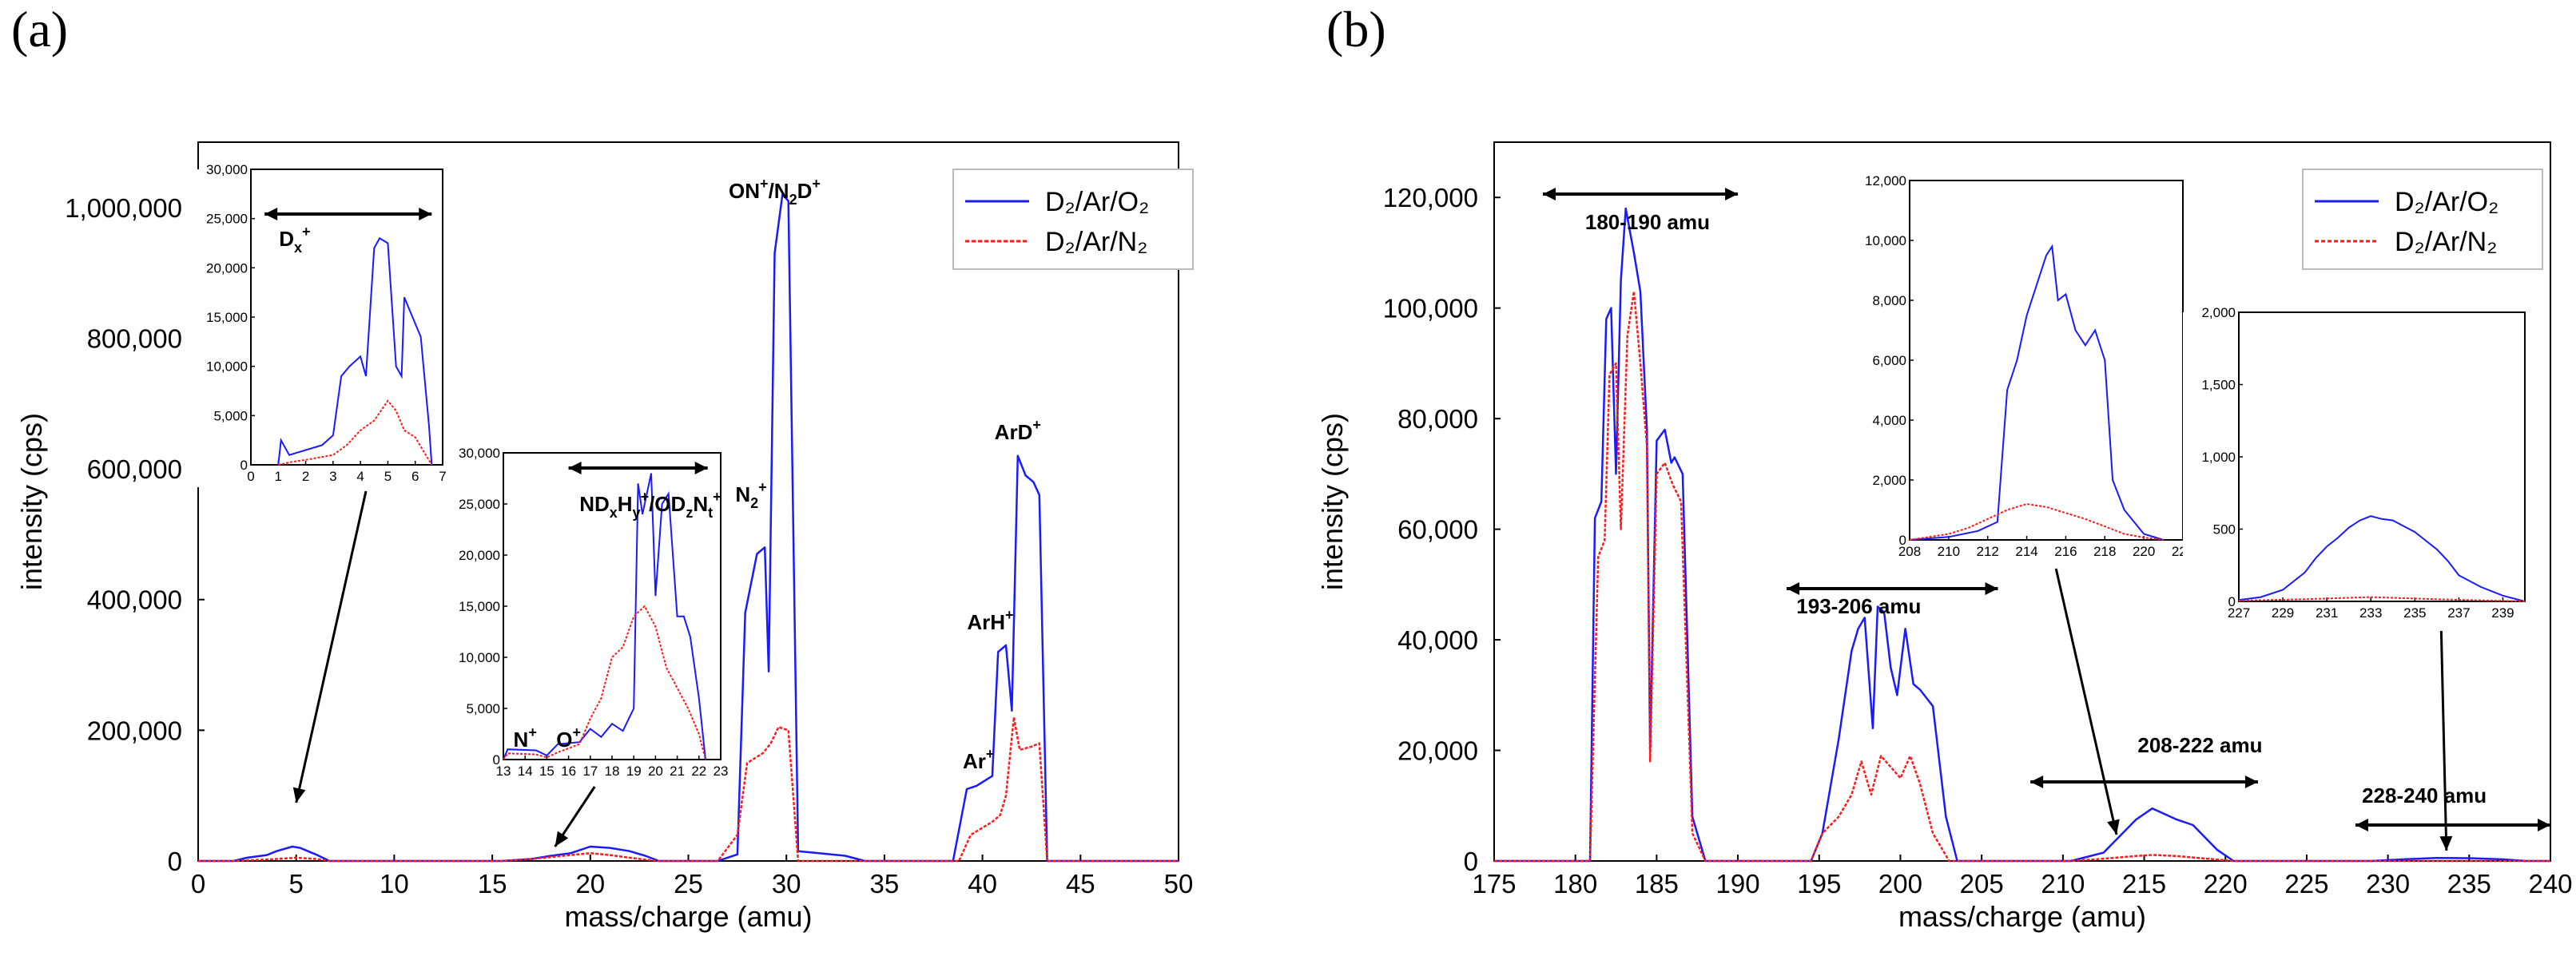 The image size is (2576, 964). I want to click on panel-a-legend-label-n2: D₂/Ar/N₂, so click(1096, 242).